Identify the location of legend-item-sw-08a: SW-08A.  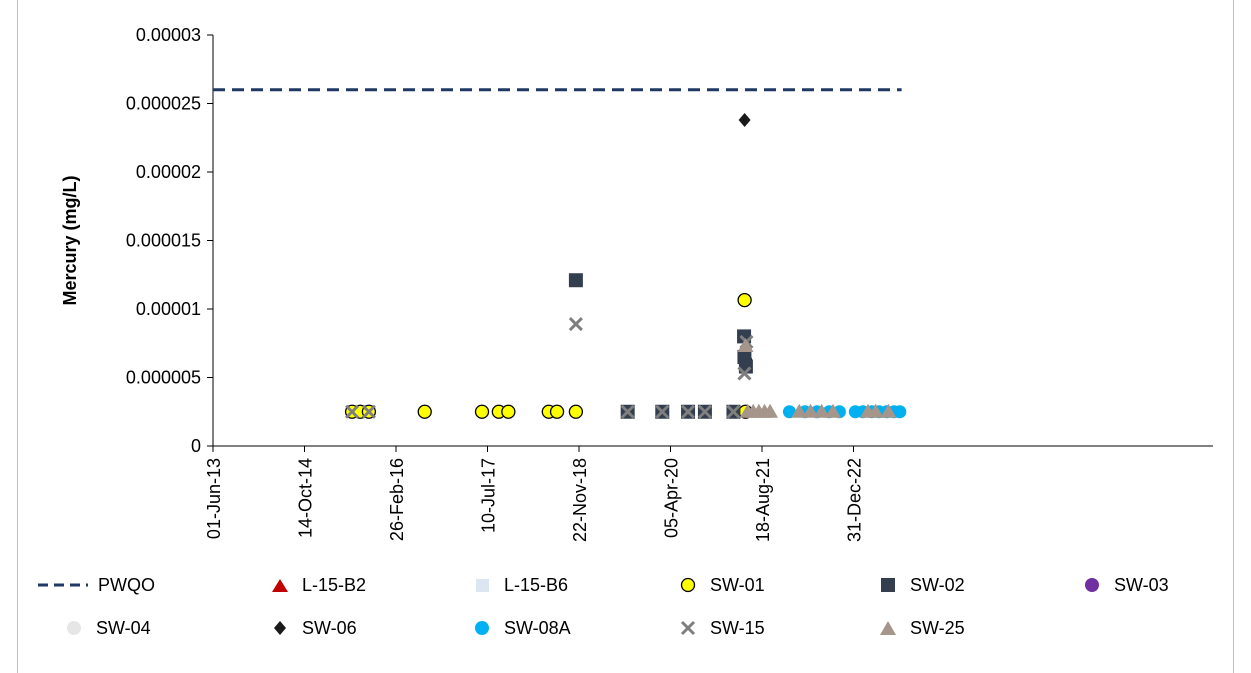
(520, 628).